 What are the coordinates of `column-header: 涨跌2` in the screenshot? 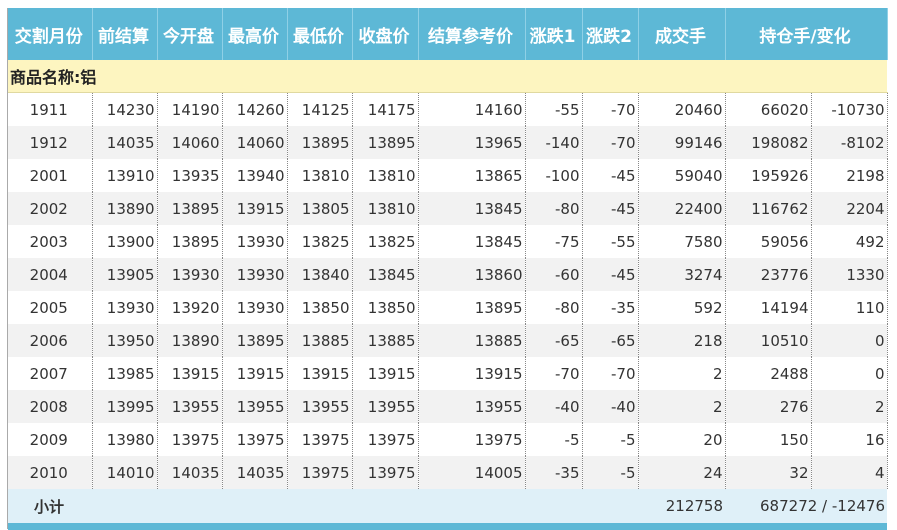 It's located at (610, 34).